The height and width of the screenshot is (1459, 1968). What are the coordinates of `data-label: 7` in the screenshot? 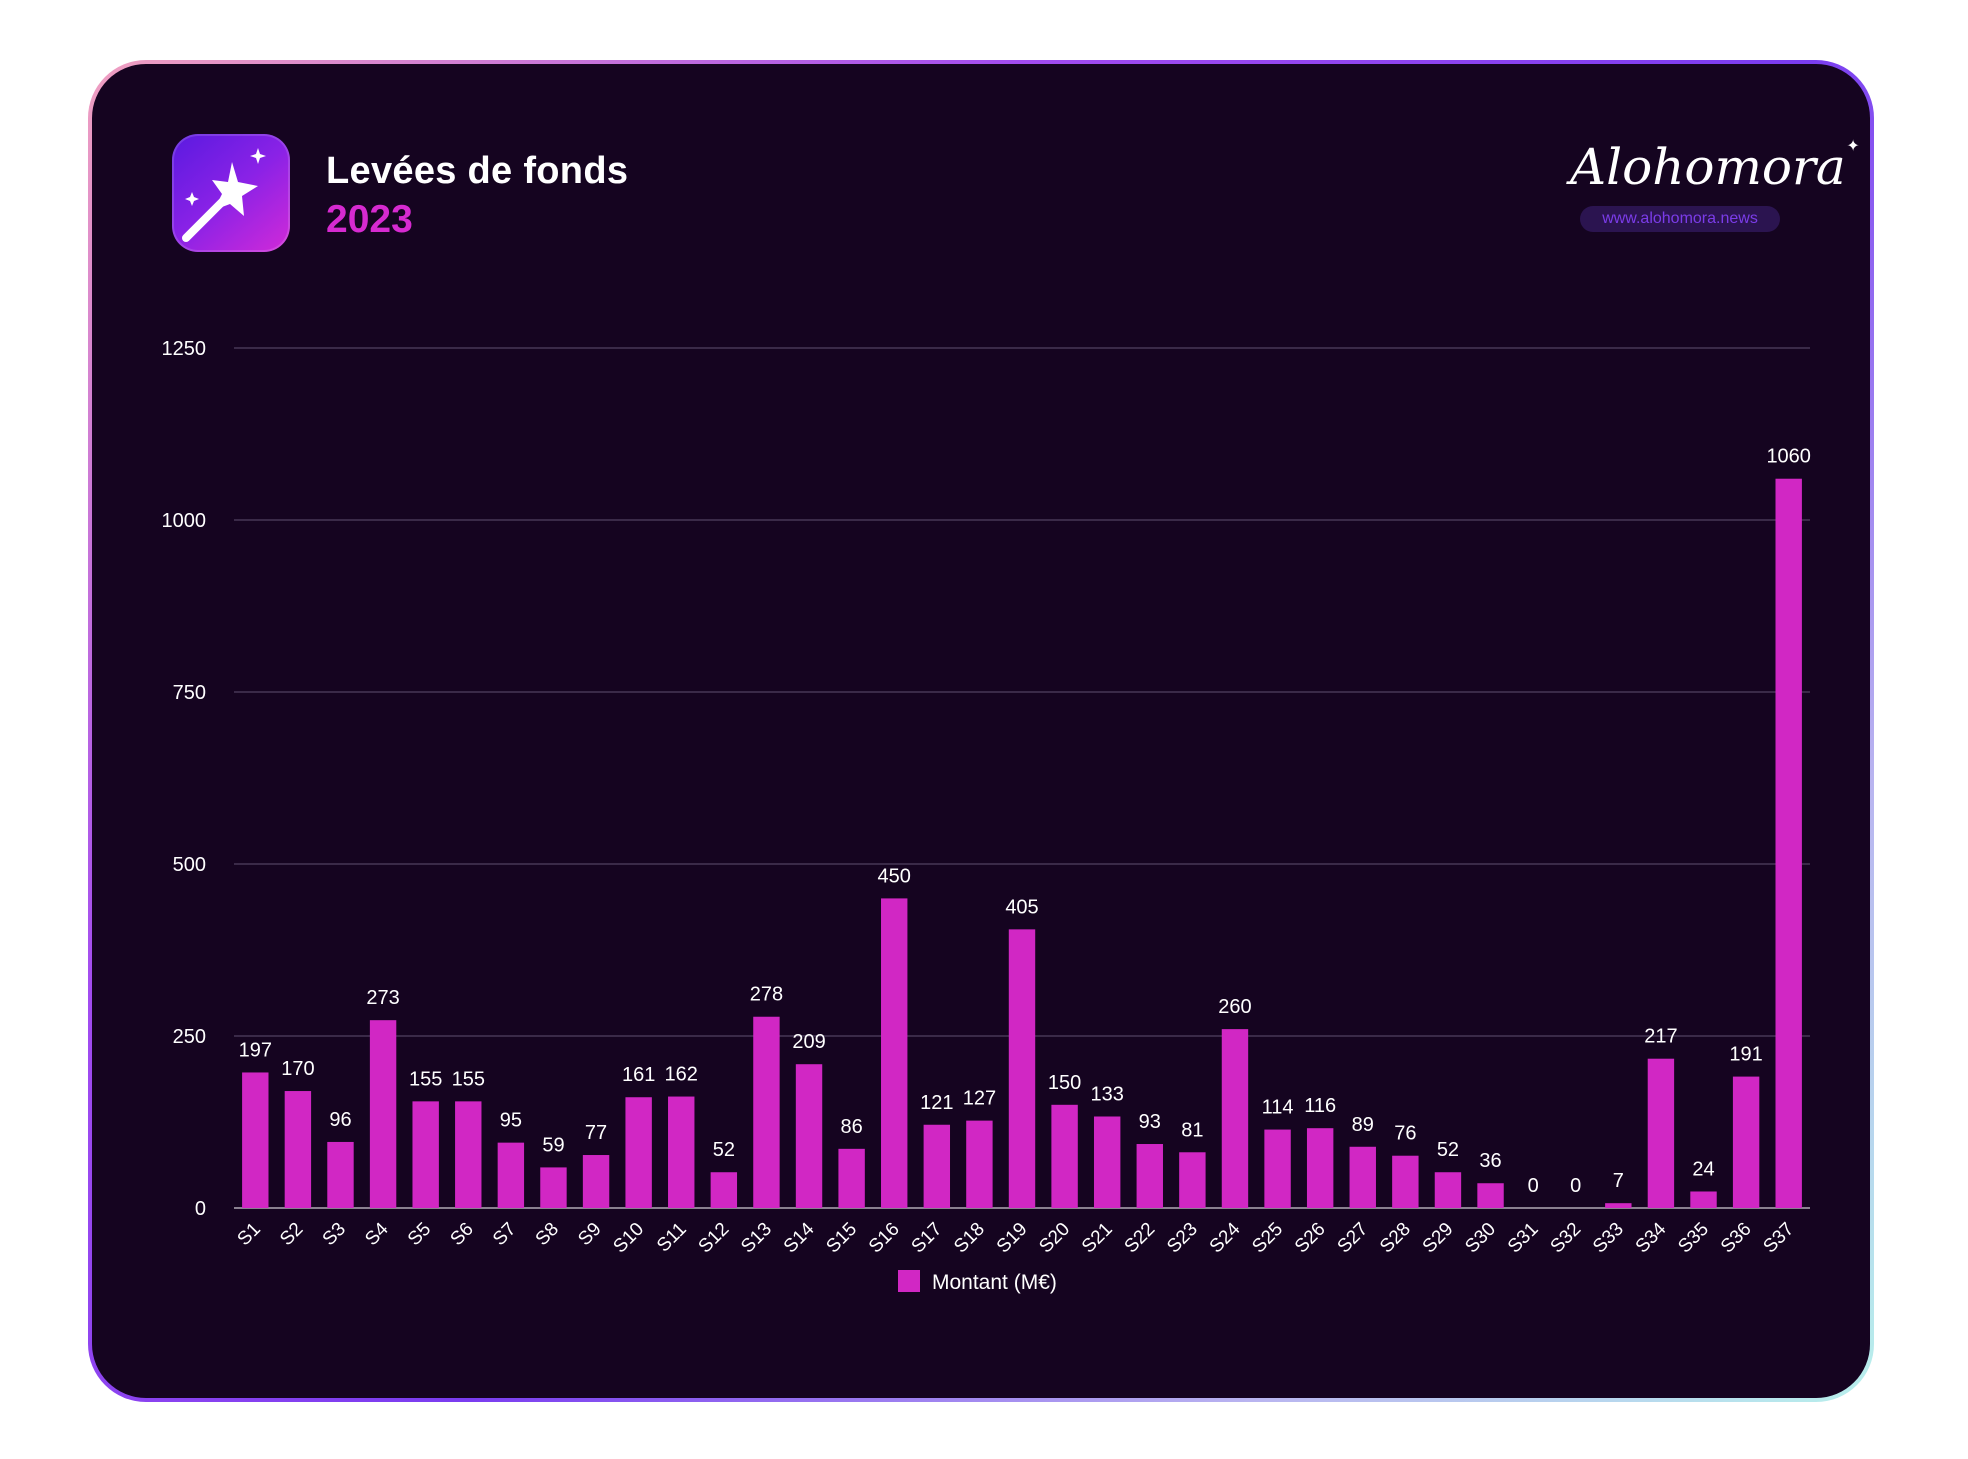 It's located at (1618, 1181).